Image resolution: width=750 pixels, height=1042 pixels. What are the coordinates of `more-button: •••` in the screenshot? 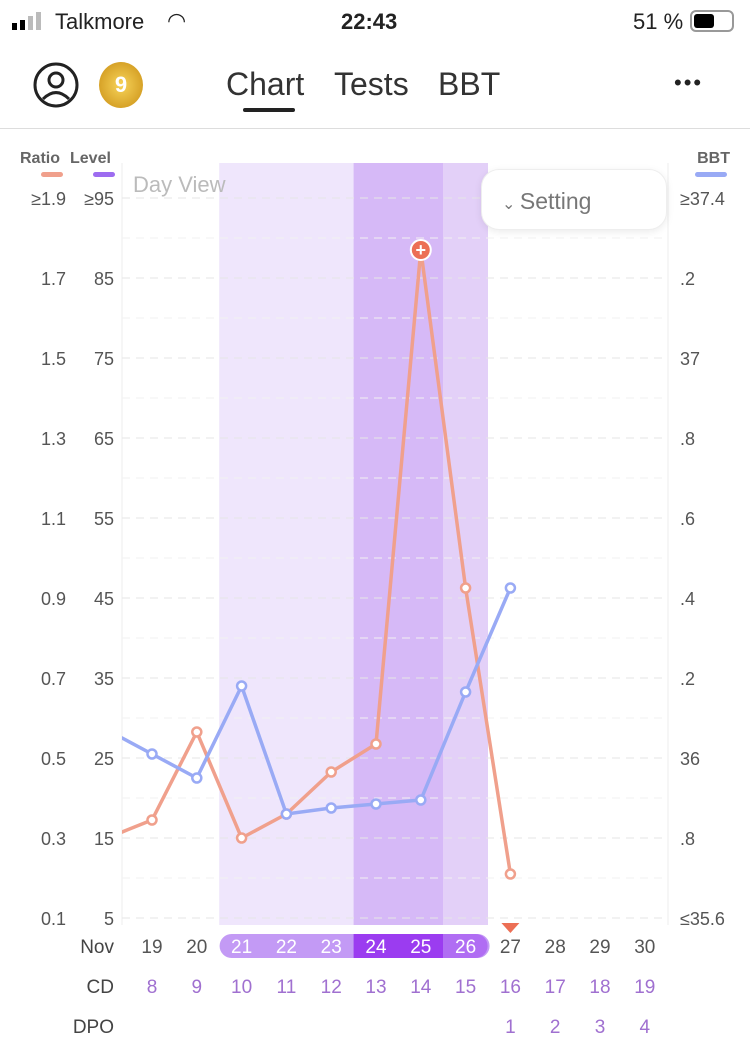 It's located at (689, 82).